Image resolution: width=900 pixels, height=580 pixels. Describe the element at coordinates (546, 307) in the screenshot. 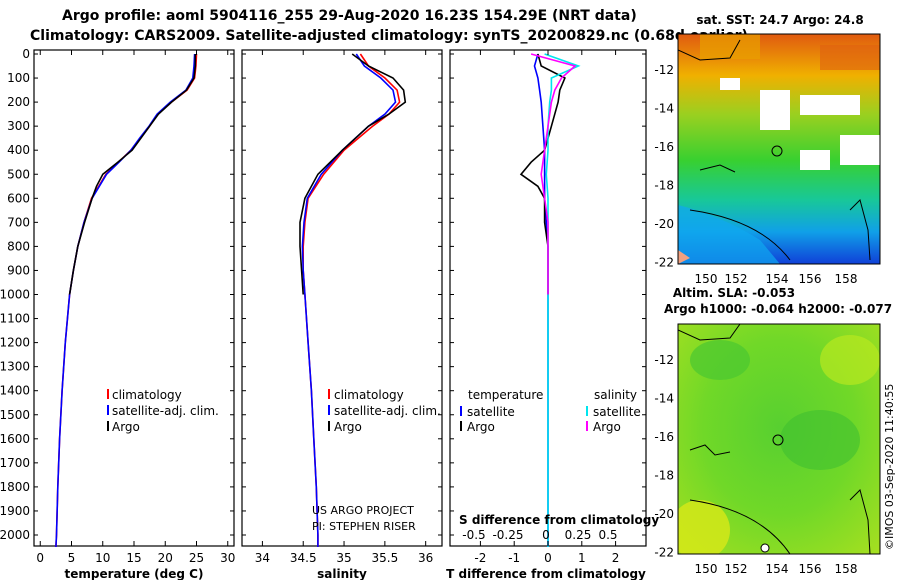

I see `difference-plot: -2 -1 0 1 2` at that location.